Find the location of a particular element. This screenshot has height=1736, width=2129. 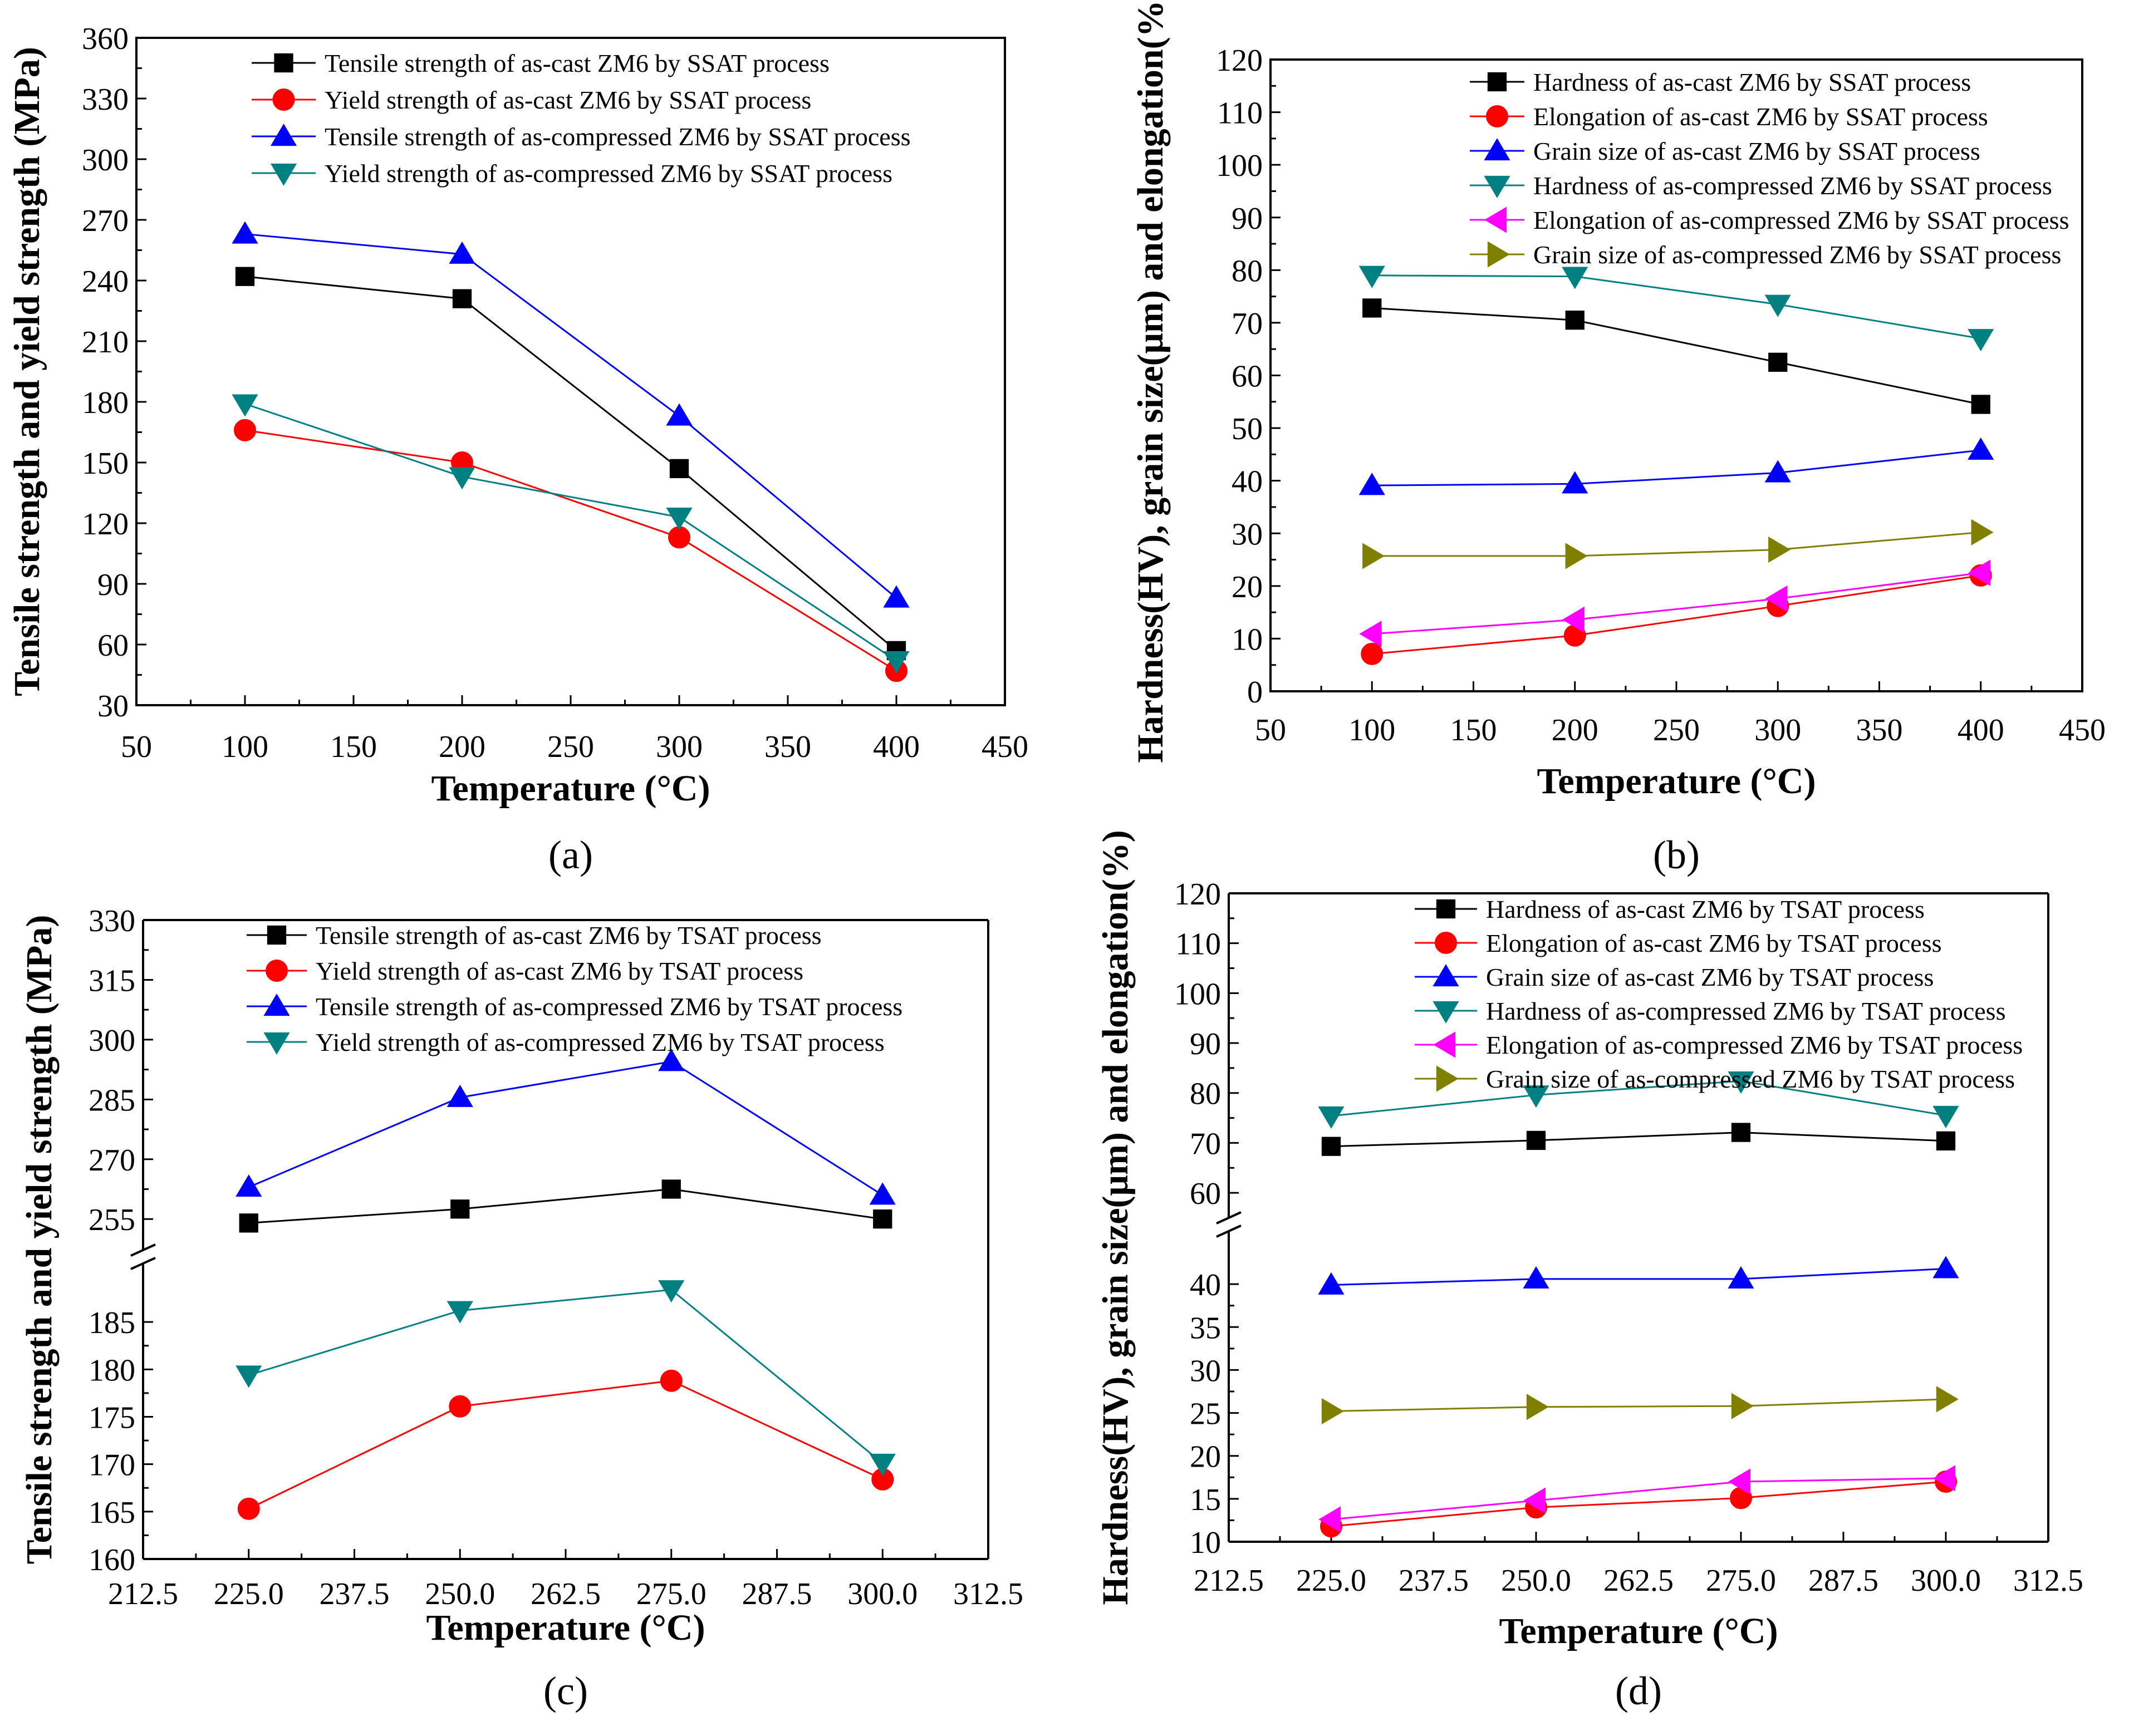

c-x-axis-title: Temperature (°C) is located at coordinates (565, 1627).